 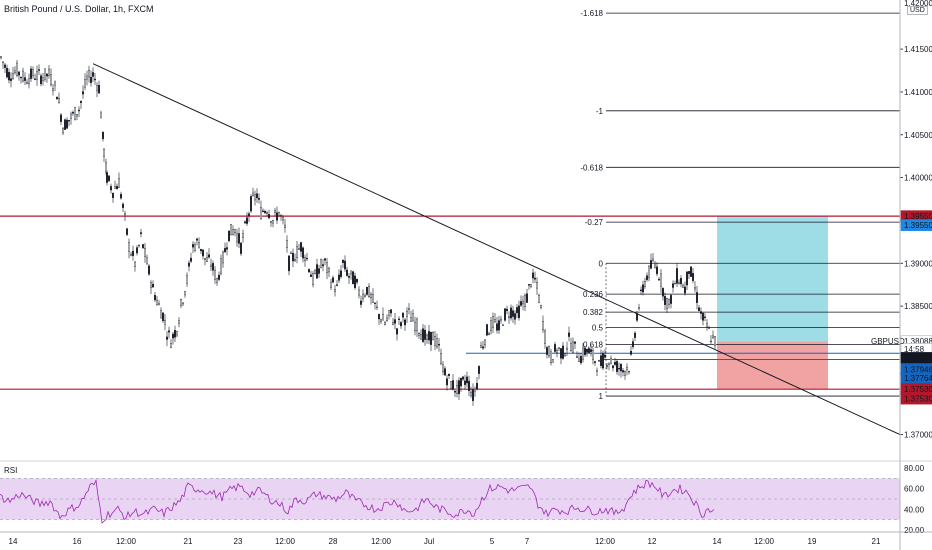 What do you see at coordinates (918, 178) in the screenshot?
I see `price-tick-label: 1.40000` at bounding box center [918, 178].